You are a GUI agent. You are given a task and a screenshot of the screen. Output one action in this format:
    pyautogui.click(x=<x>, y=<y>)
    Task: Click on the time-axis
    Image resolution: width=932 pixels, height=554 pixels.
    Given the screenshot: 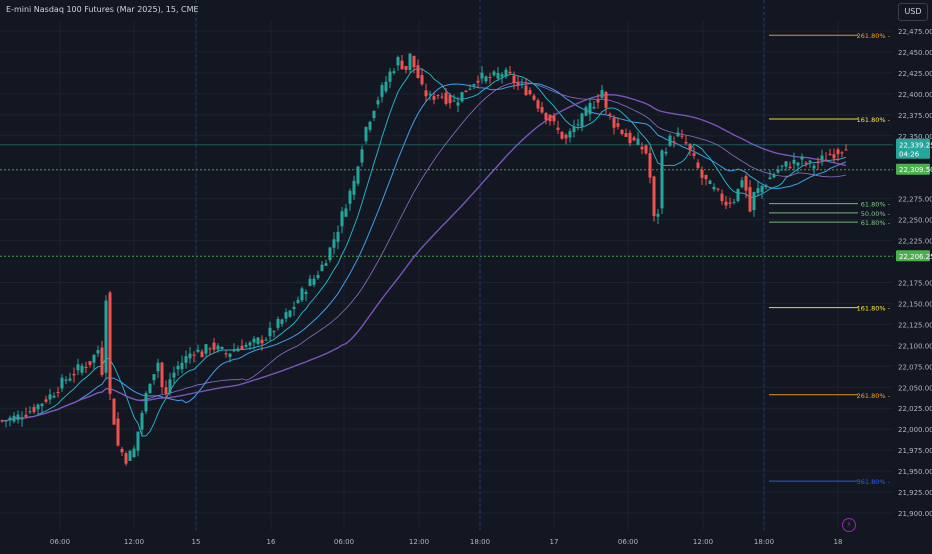 What is the action you would take?
    pyautogui.click(x=466, y=540)
    